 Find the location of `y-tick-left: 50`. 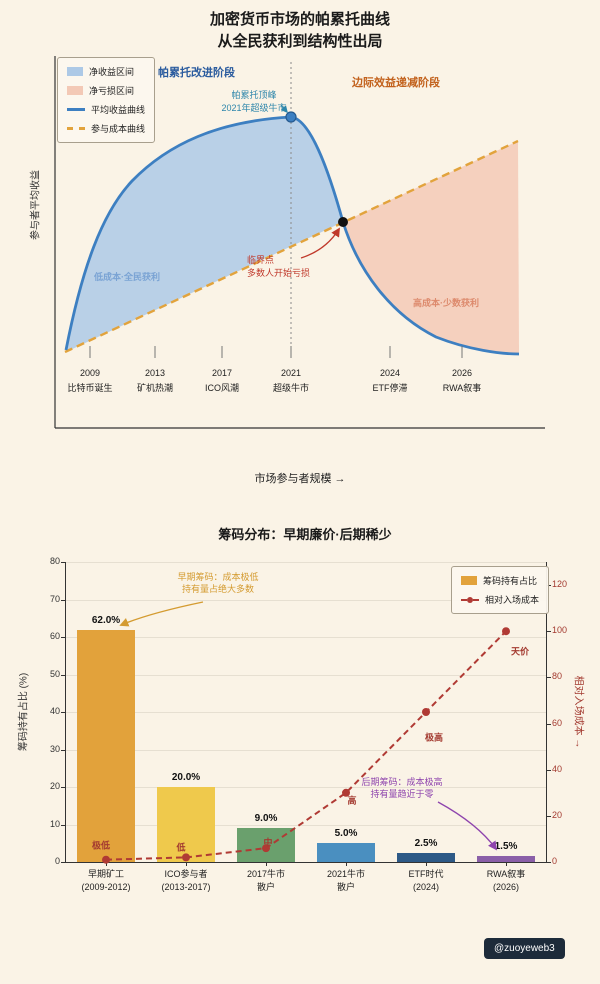

y-tick-left: 50 is located at coordinates (54, 673).